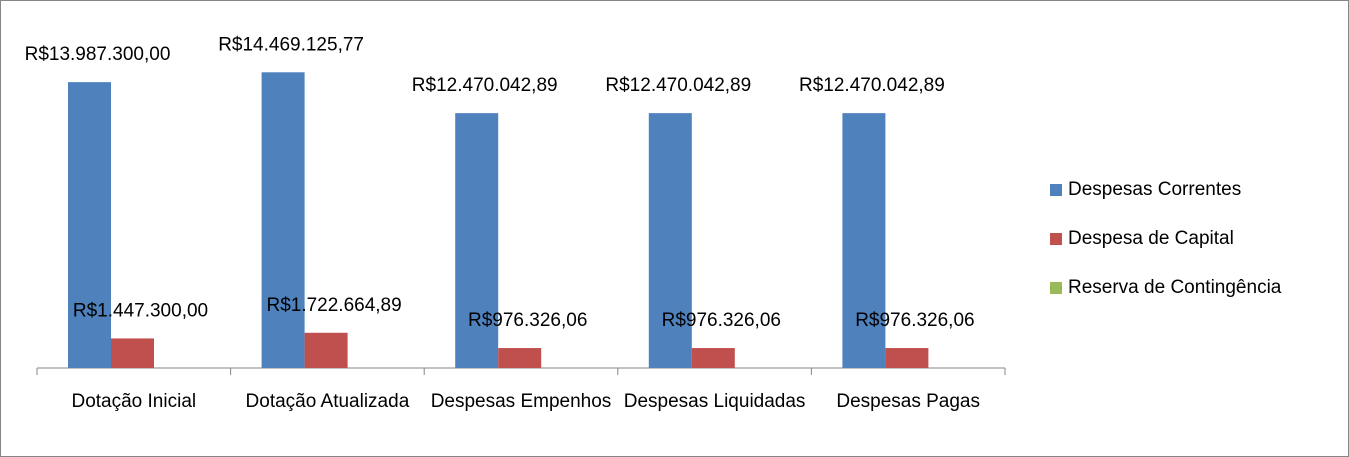  What do you see at coordinates (291, 44) in the screenshot?
I see `data-label: R$14.469.125,77` at bounding box center [291, 44].